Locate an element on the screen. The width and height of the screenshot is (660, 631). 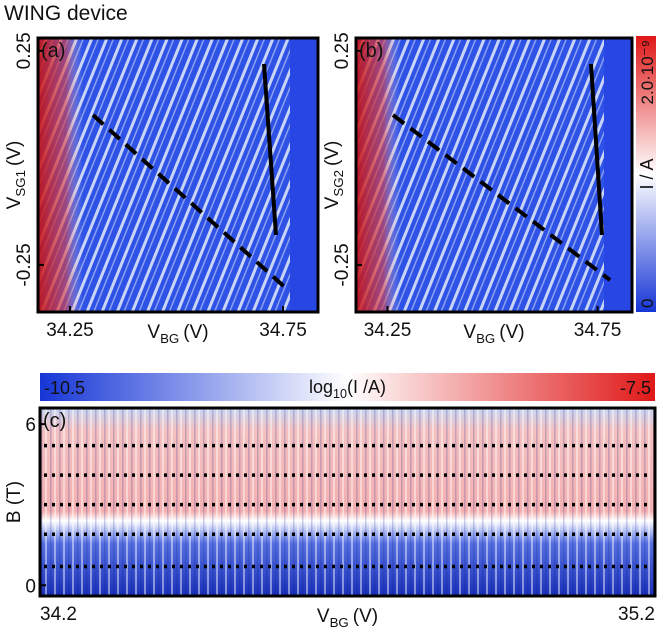
colorbar-label: log10(I /A) is located at coordinates (347, 389).